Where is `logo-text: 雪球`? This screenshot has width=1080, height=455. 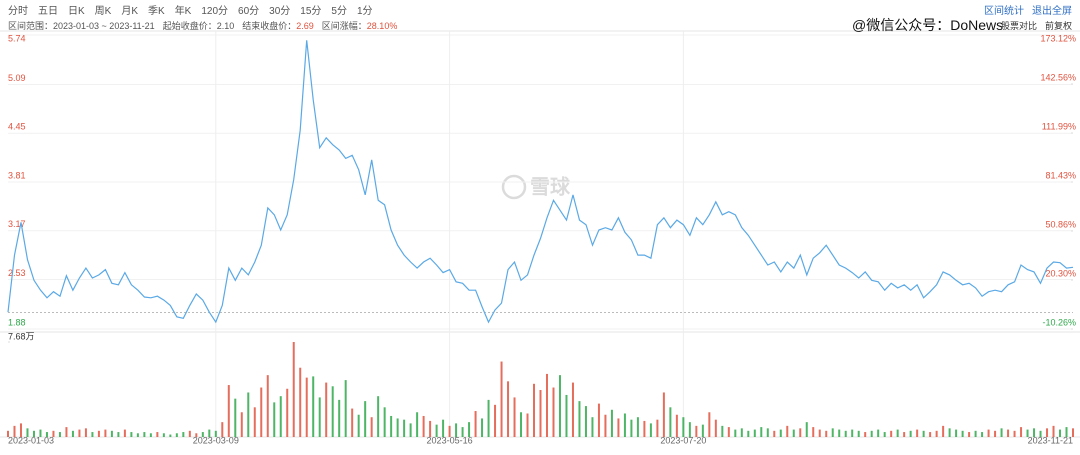
logo-text: 雪球 is located at coordinates (550, 186).